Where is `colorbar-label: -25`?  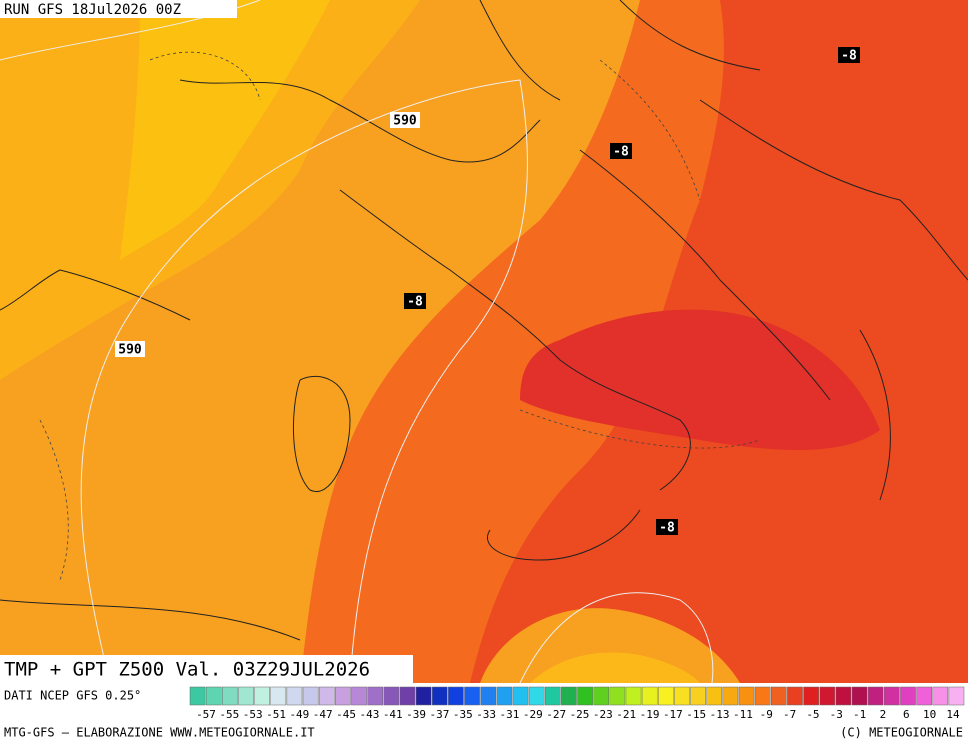 colorbar-label: -25 is located at coordinates (580, 714).